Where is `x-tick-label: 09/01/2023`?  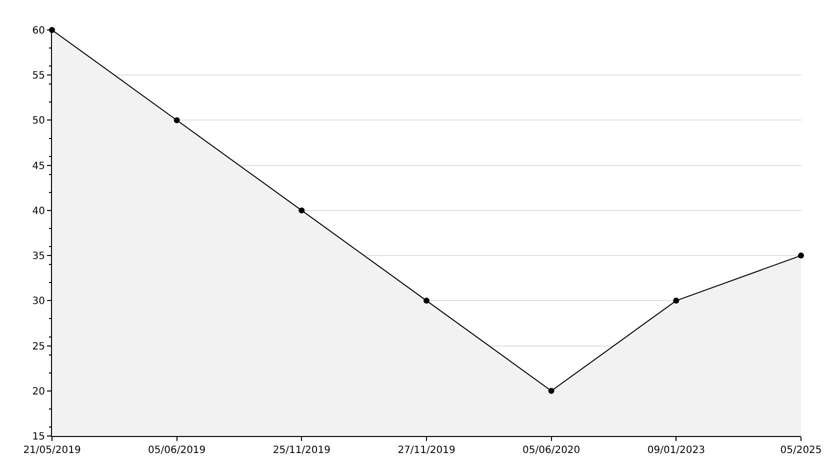
x-tick-label: 09/01/2023 is located at coordinates (676, 450).